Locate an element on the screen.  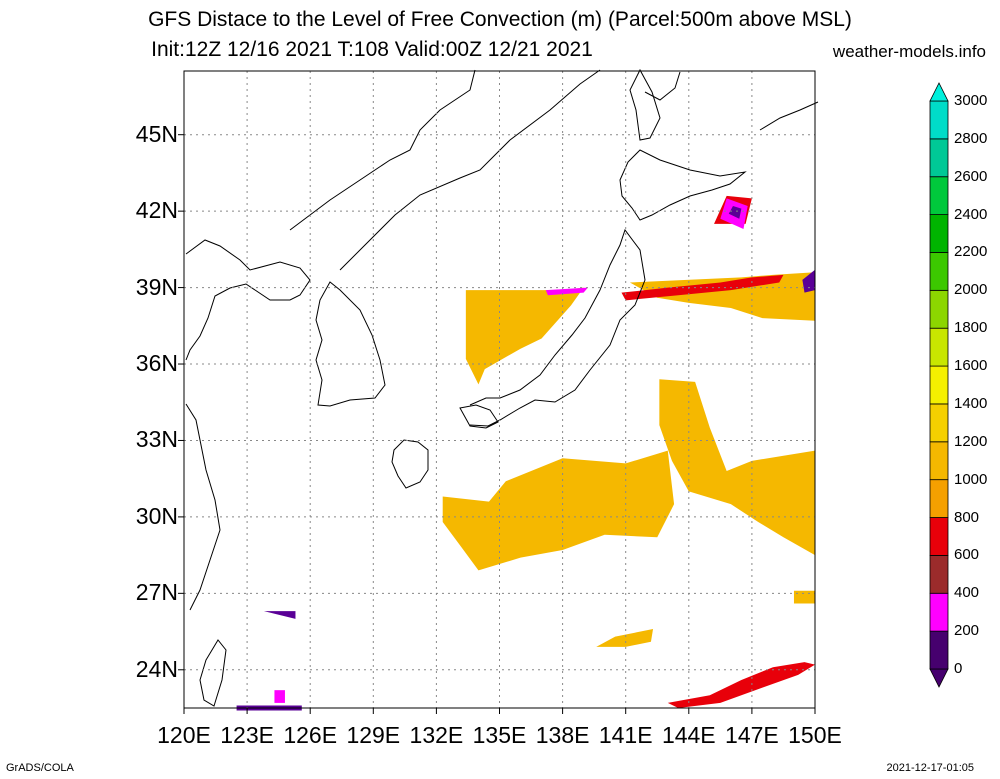
lat-tick-label: 24N is located at coordinates (156, 668).